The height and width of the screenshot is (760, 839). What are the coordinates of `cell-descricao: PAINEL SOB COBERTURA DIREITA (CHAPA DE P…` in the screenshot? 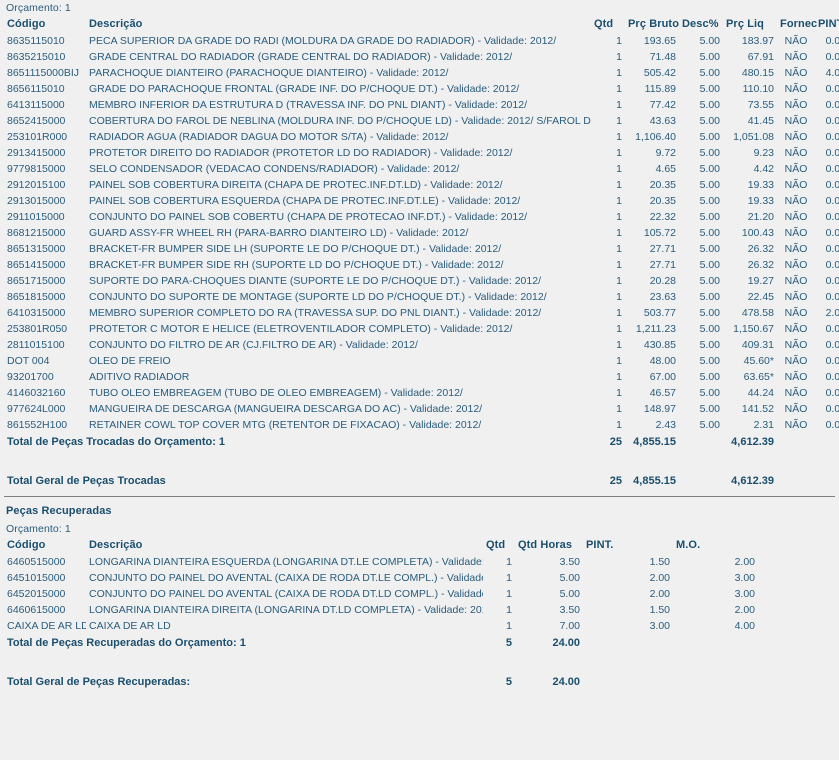 It's located at (296, 185).